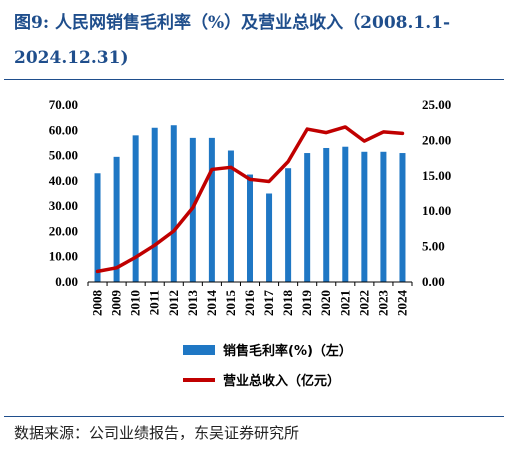  Describe the element at coordinates (135, 303) in the screenshot. I see `x-tick-label-2010: 2010` at that location.